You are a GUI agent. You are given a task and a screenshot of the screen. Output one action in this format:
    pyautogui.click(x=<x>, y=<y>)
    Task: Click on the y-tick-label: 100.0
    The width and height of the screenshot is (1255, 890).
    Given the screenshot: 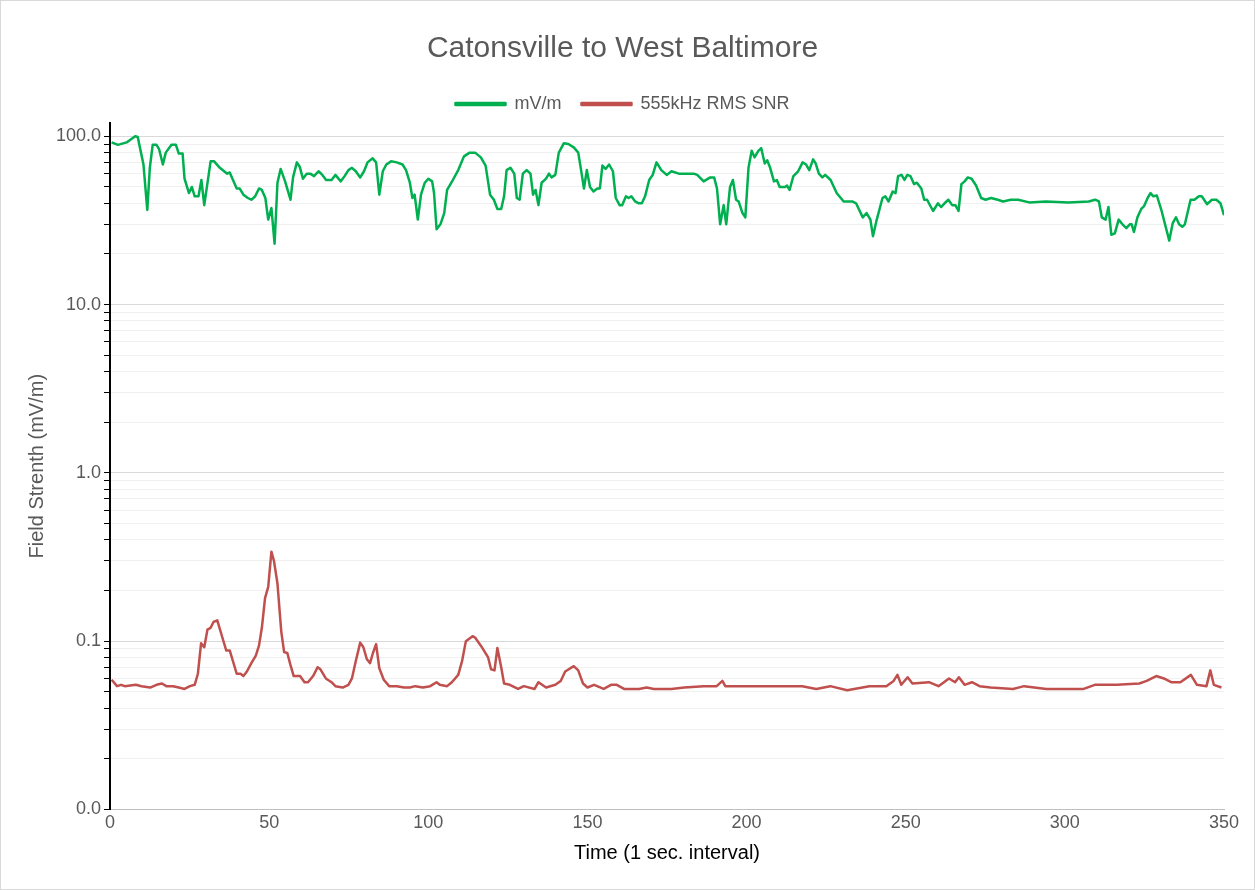 What is the action you would take?
    pyautogui.click(x=79, y=135)
    